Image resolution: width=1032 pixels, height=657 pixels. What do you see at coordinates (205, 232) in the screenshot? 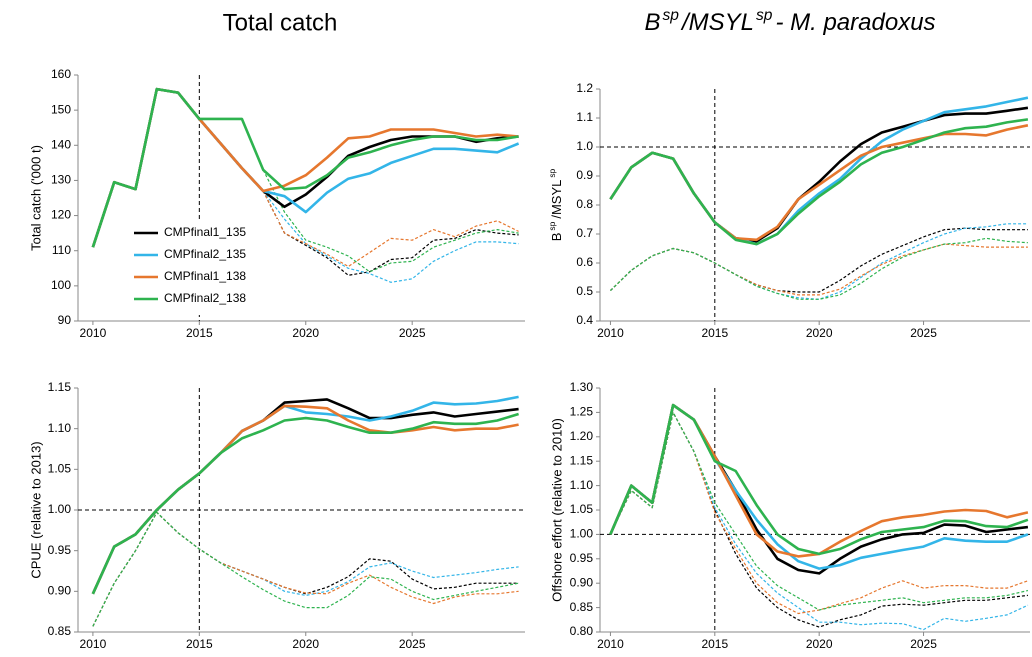
I see `legend-label: CMPfinal1_135` at bounding box center [205, 232].